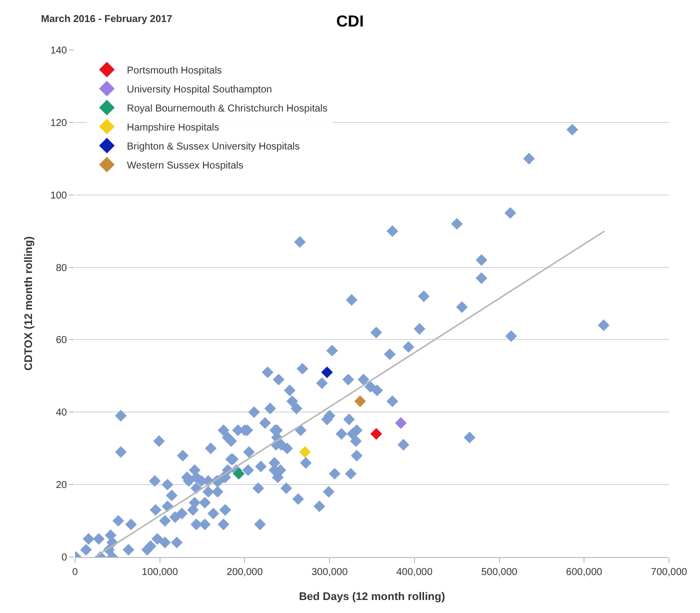 The image size is (700, 613). Describe the element at coordinates (350, 22) in the screenshot. I see `chart-title: CDI` at that location.